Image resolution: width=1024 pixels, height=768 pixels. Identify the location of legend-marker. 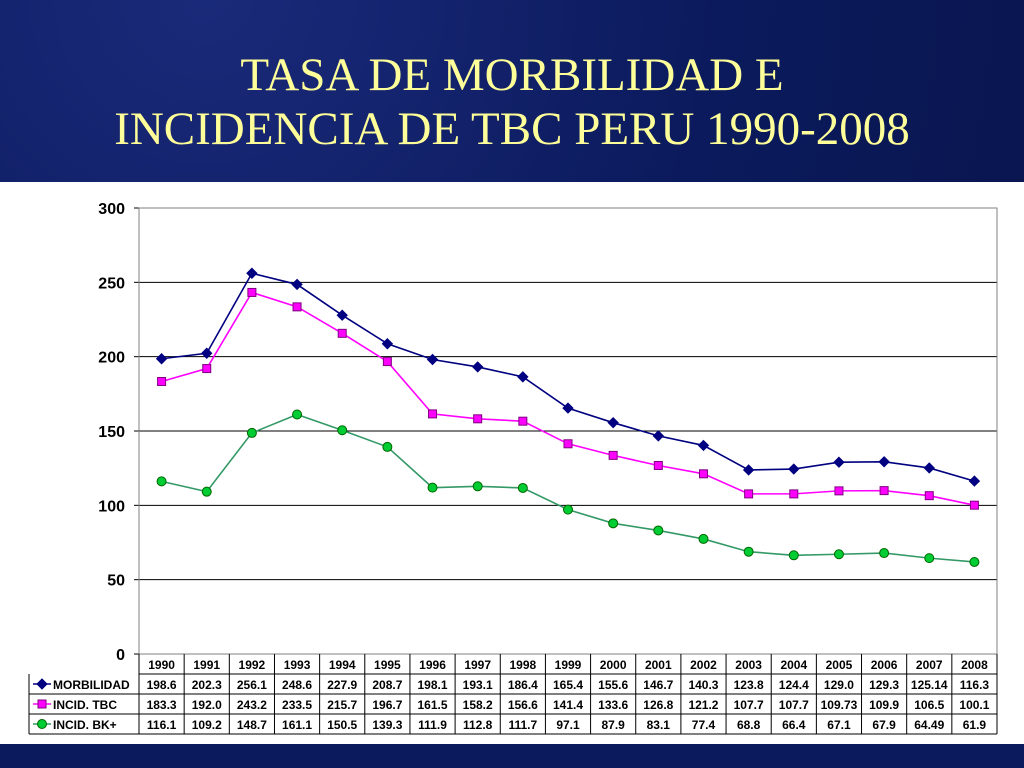
(42, 704).